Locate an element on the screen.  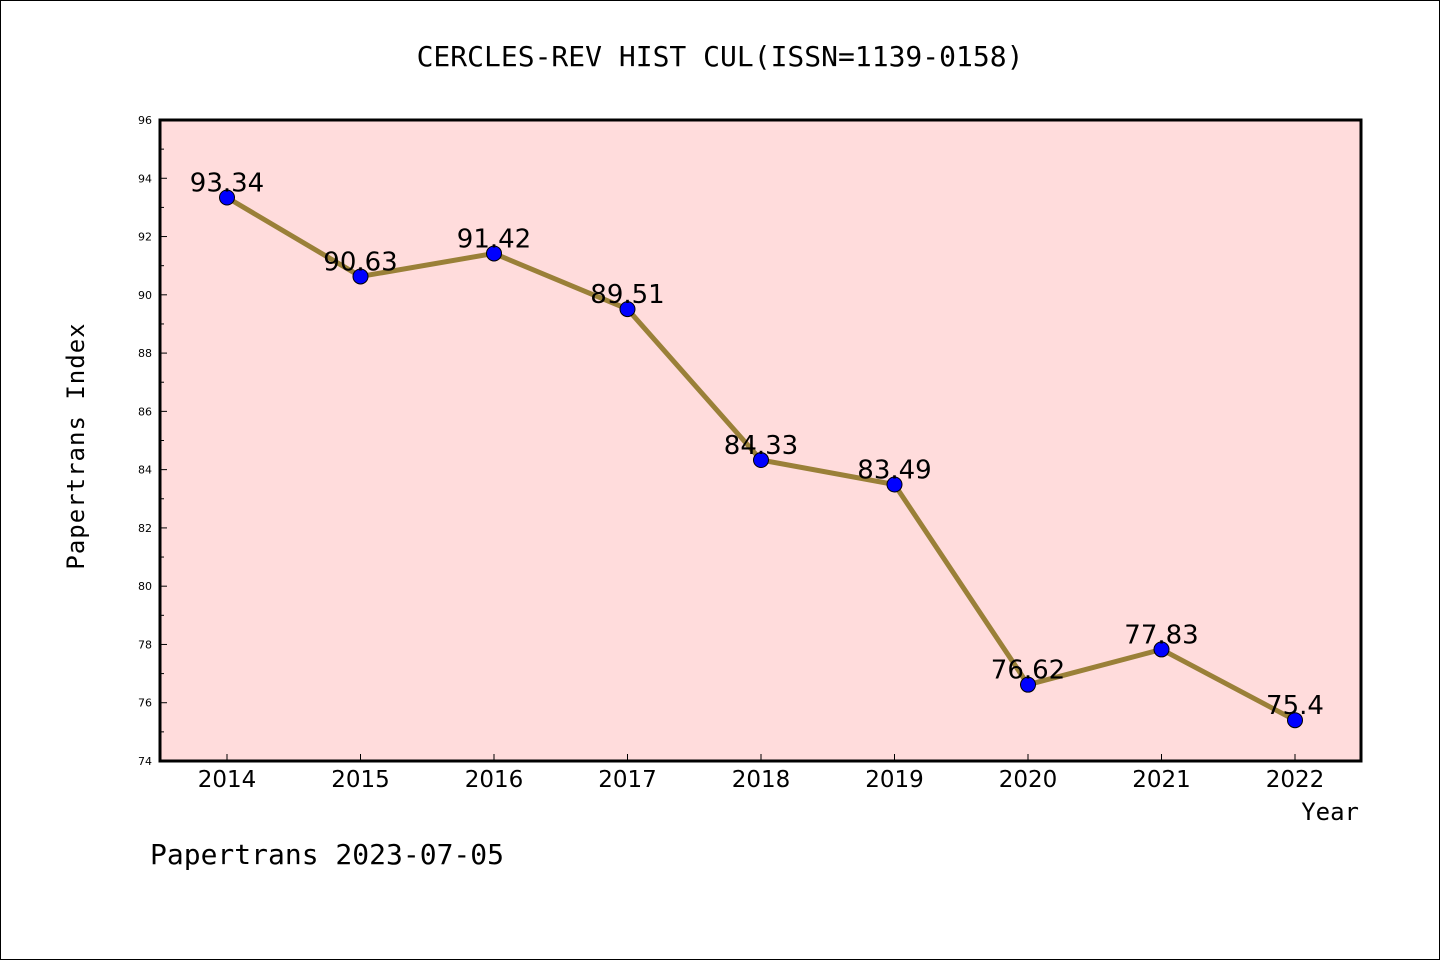
data-label: 75.4 is located at coordinates (1295, 706).